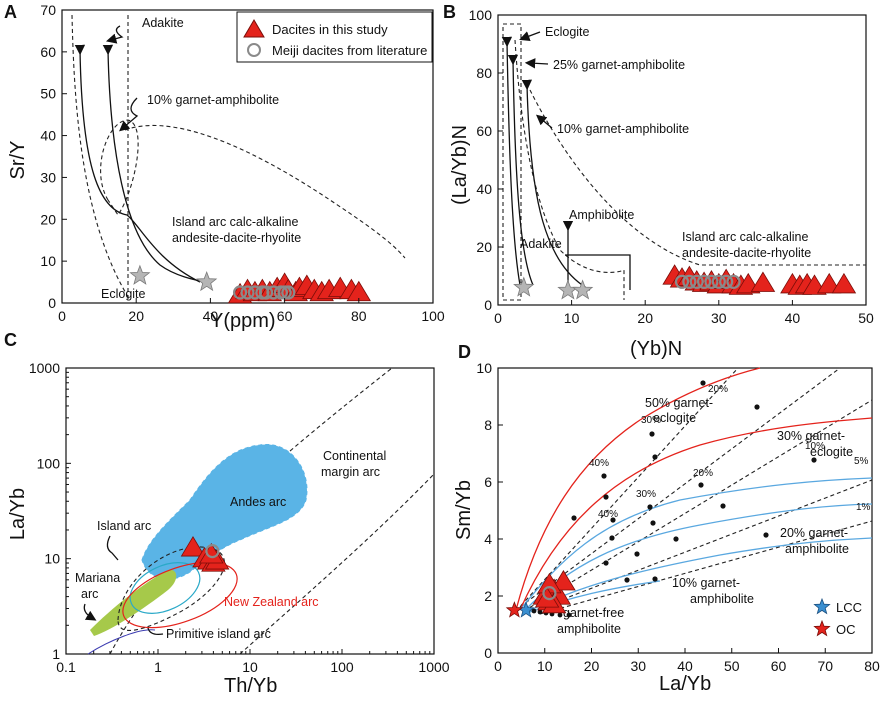 This screenshot has width=886, height=701. What do you see at coordinates (10, 12) in the screenshot?
I see `panel-label-a: A` at bounding box center [10, 12].